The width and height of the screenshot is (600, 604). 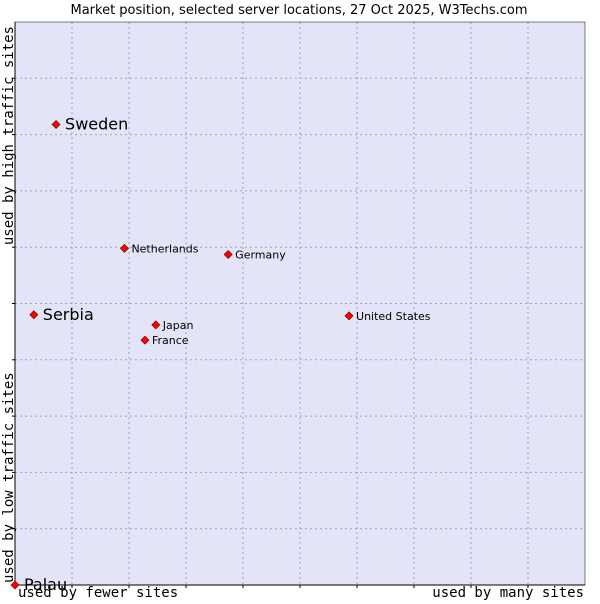 What do you see at coordinates (9, 477) in the screenshot?
I see `y-axis-label-low: used by low traffic sites` at bounding box center [9, 477].